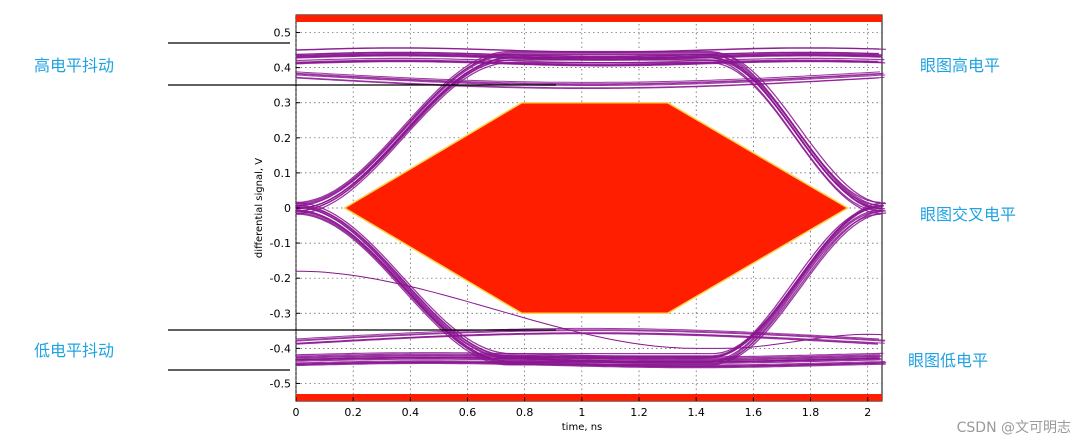 This screenshot has height=445, width=1087. Describe the element at coordinates (296, 412) in the screenshot. I see `x-tick-label: 0` at that location.